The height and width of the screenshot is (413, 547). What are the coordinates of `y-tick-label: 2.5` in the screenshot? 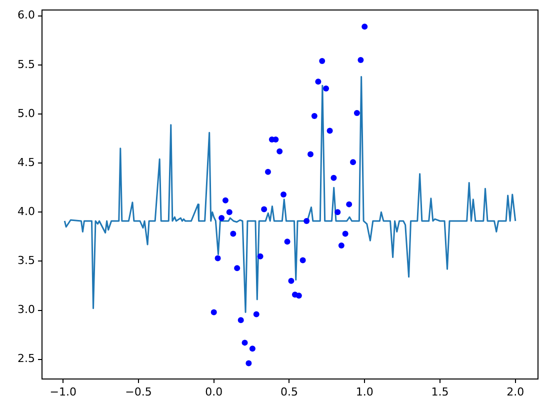 It's located at (26, 359).